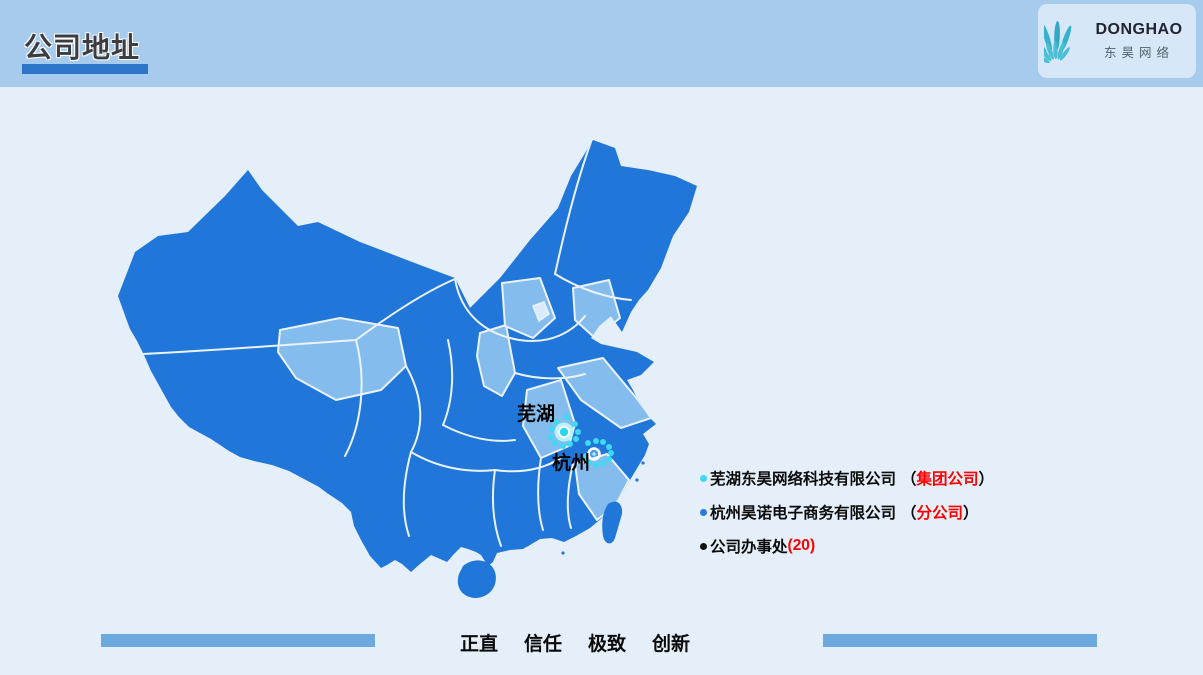 The width and height of the screenshot is (1203, 675). Describe the element at coordinates (703, 546) in the screenshot. I see `legend-bullet-black` at that location.